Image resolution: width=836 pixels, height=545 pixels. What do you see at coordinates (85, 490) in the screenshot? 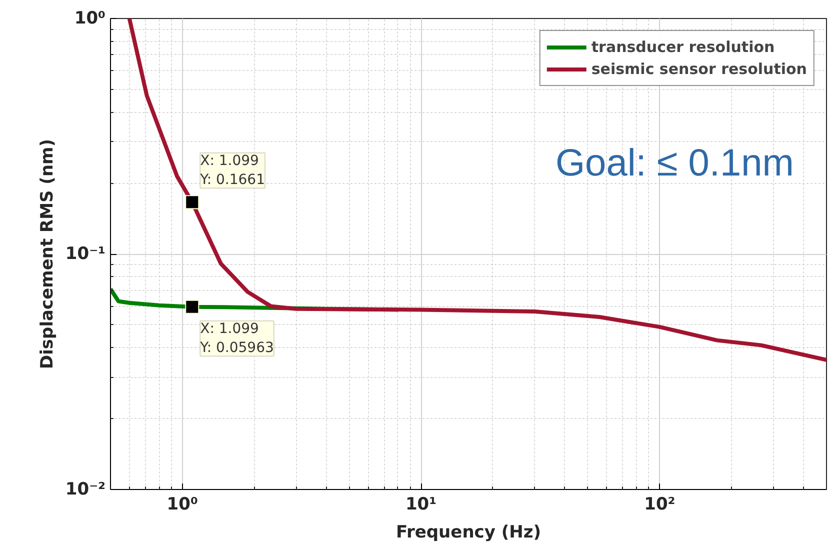
I see `y-tick-label: 10⁻²` at bounding box center [85, 490].